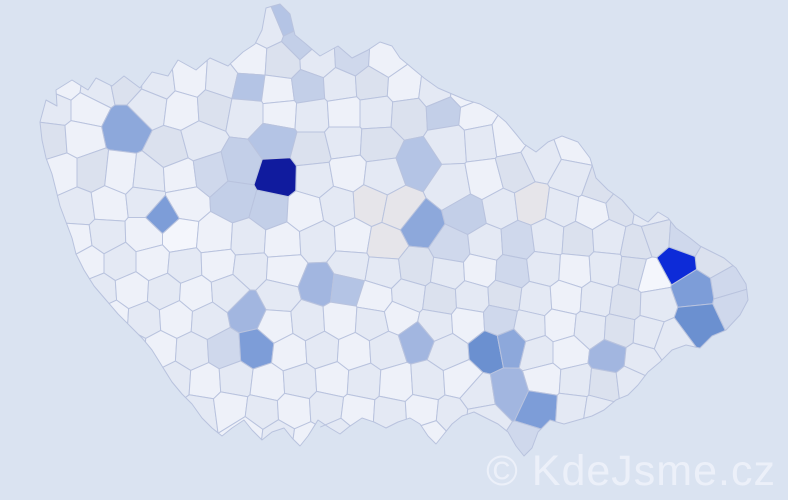 The height and width of the screenshot is (500, 788). I want to click on kdejsme-watermark: © KdeJsme.cz, so click(631, 471).